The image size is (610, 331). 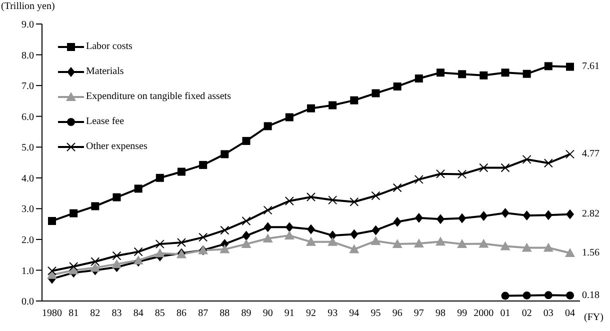 What do you see at coordinates (28, 86) in the screenshot?
I see `y-tick-label: 7.0` at bounding box center [28, 86].